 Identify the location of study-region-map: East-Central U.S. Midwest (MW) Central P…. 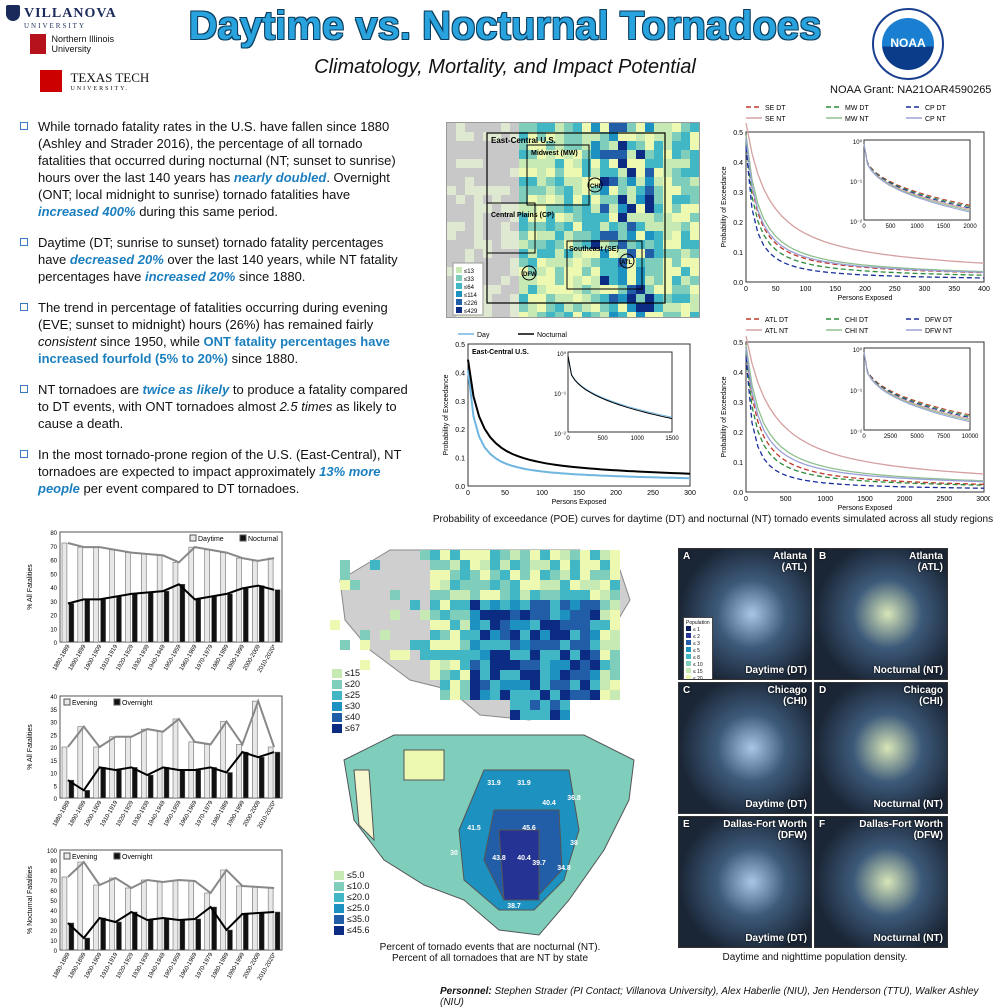
(573, 220).